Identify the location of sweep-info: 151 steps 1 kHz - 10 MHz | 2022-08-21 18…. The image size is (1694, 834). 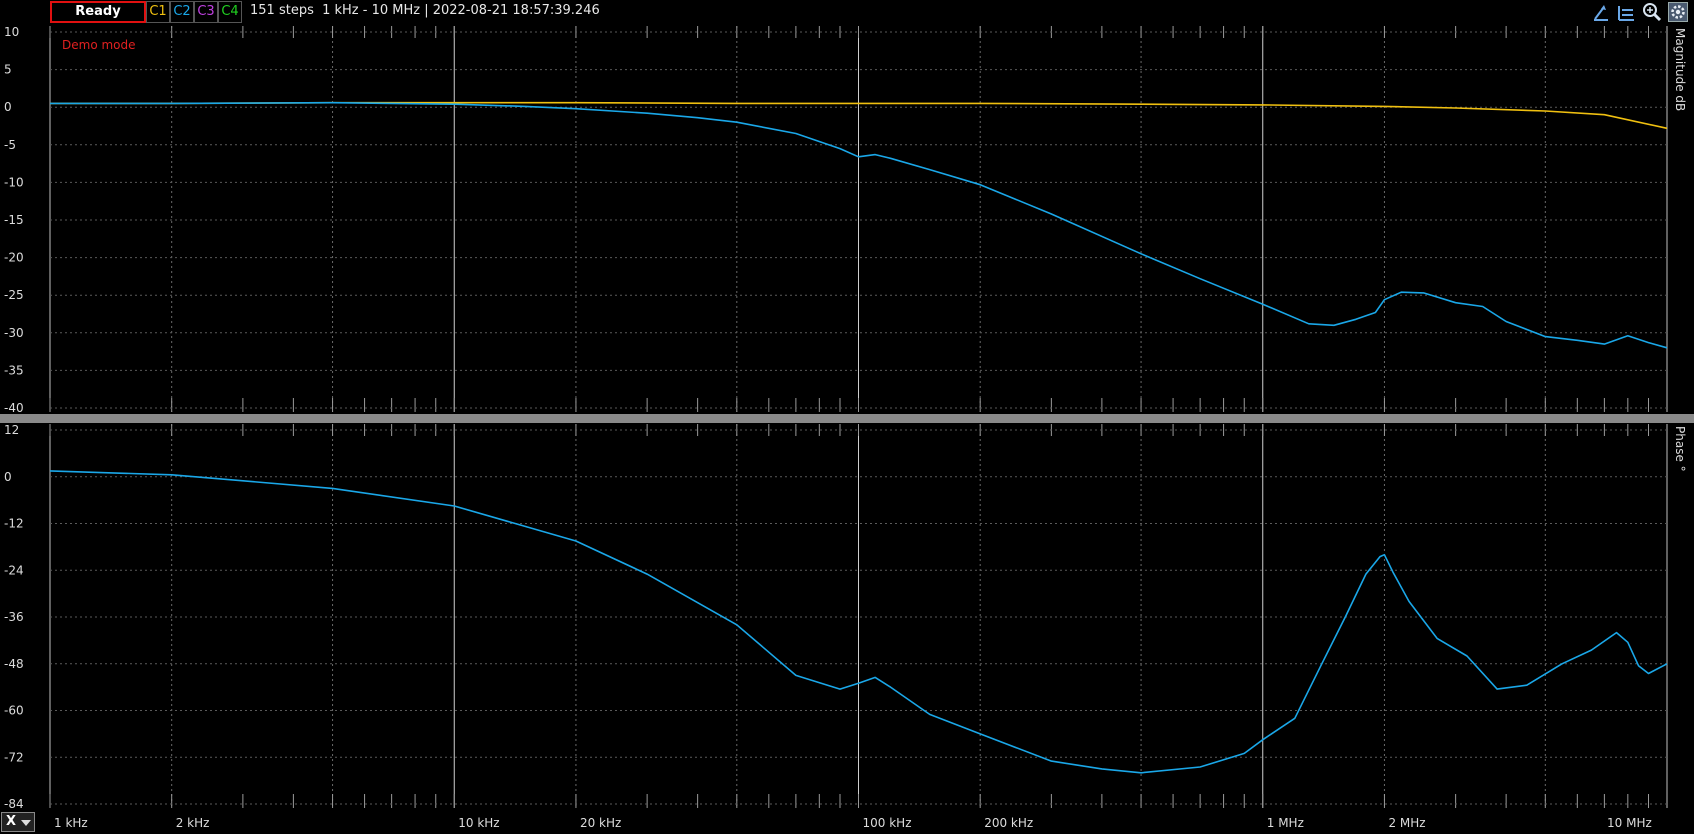
(425, 10).